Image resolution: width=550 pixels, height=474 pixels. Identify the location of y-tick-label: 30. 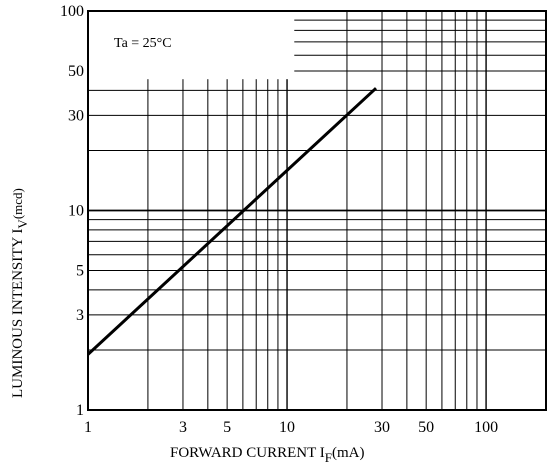
(76, 115).